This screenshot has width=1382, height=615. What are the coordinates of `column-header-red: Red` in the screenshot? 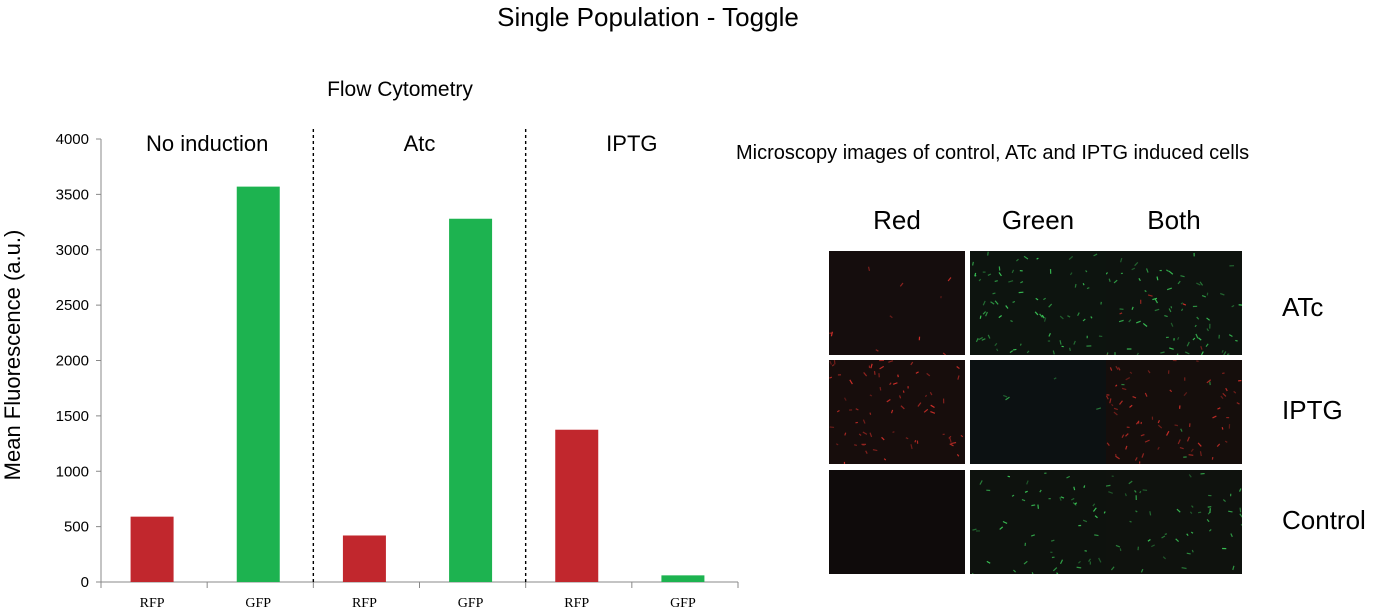 It's located at (897, 220).